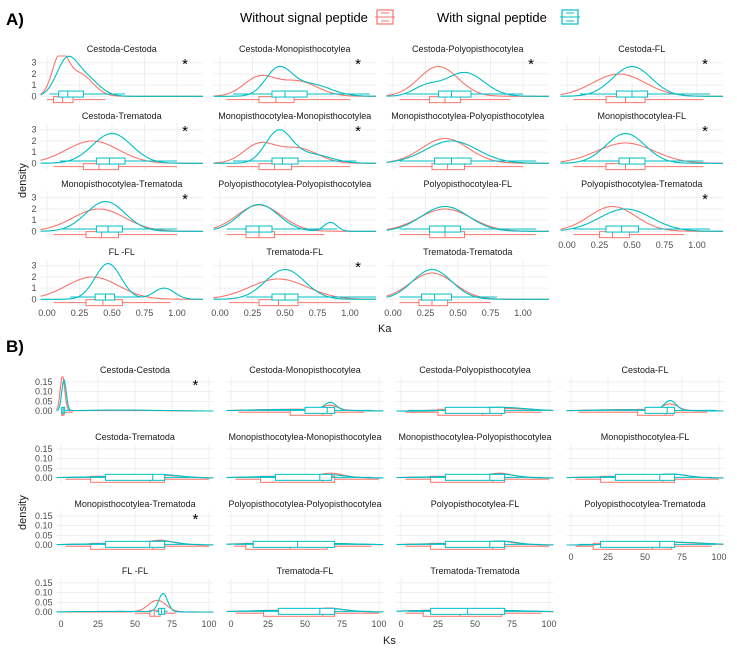  What do you see at coordinates (15, 19) in the screenshot?
I see `panel-a-label: A)` at bounding box center [15, 19].